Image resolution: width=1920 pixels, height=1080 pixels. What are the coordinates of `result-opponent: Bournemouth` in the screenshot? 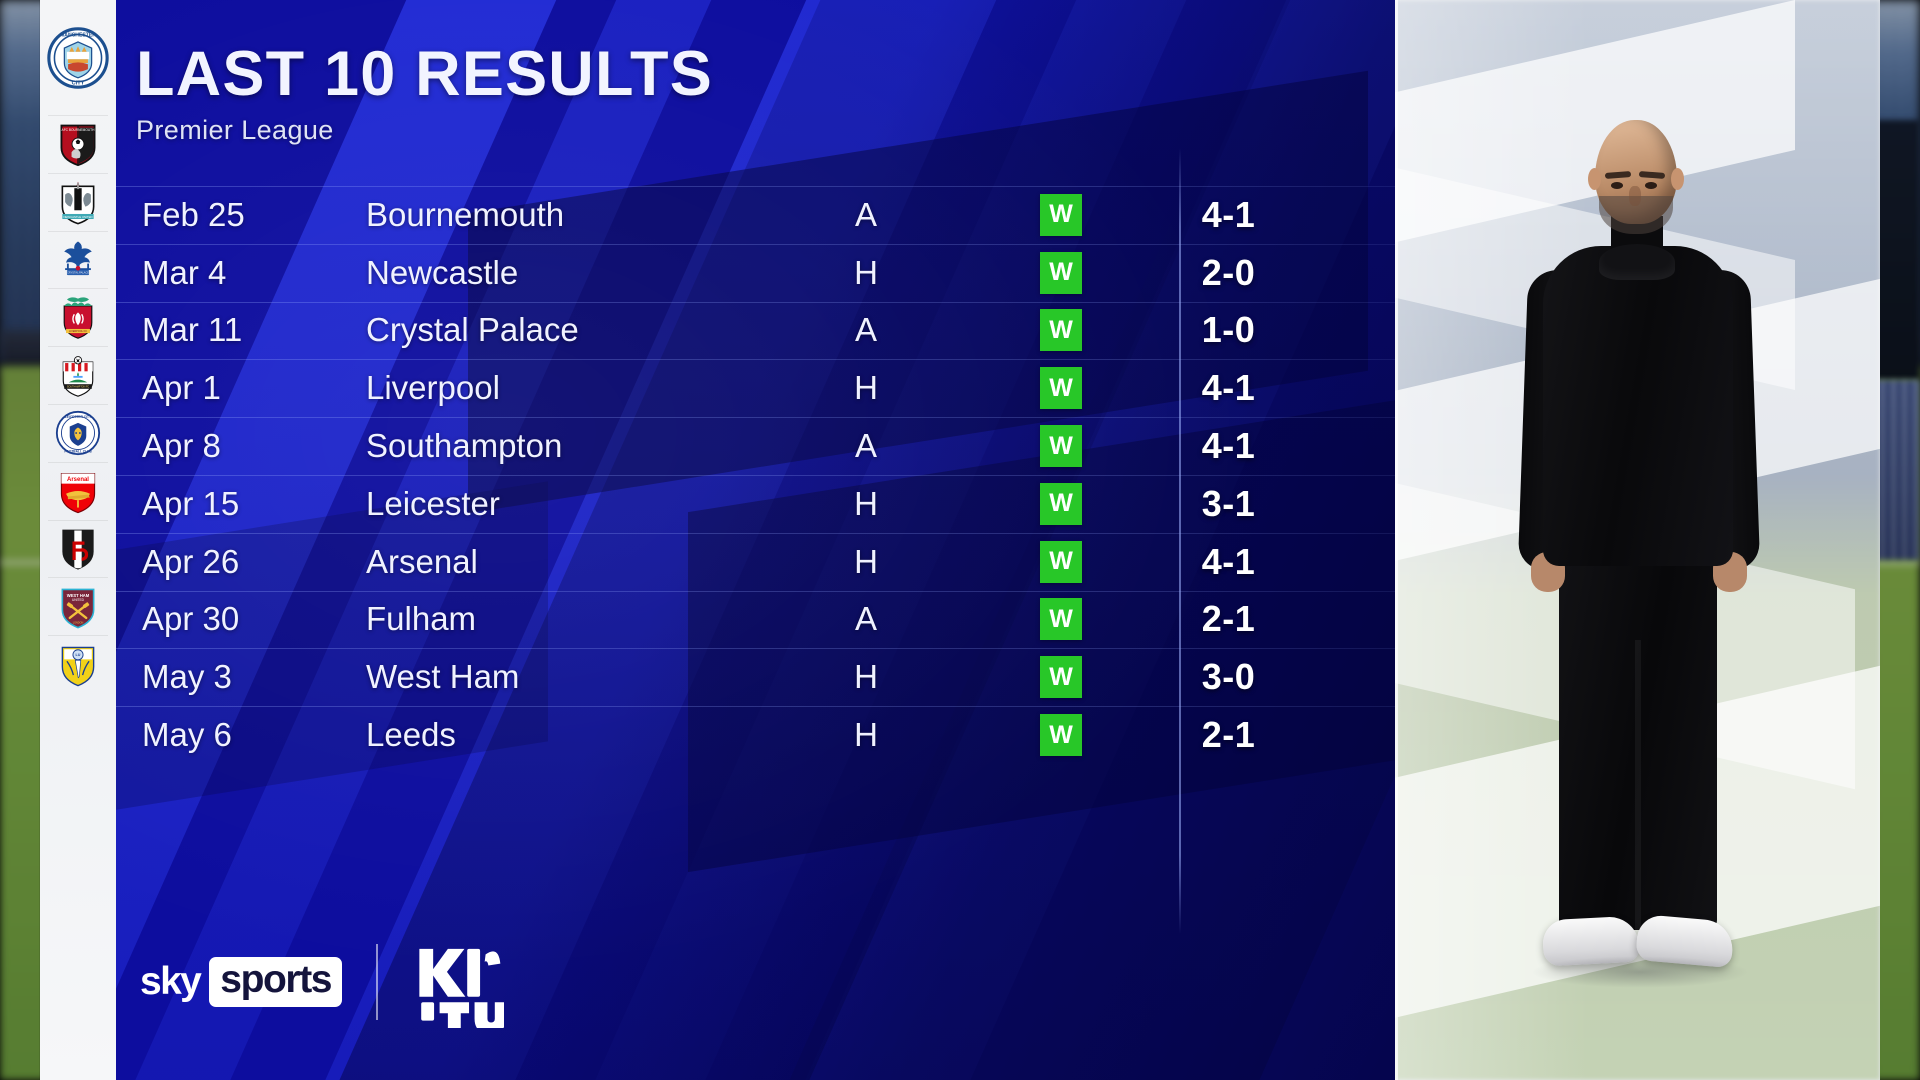 It's located at (465, 214).